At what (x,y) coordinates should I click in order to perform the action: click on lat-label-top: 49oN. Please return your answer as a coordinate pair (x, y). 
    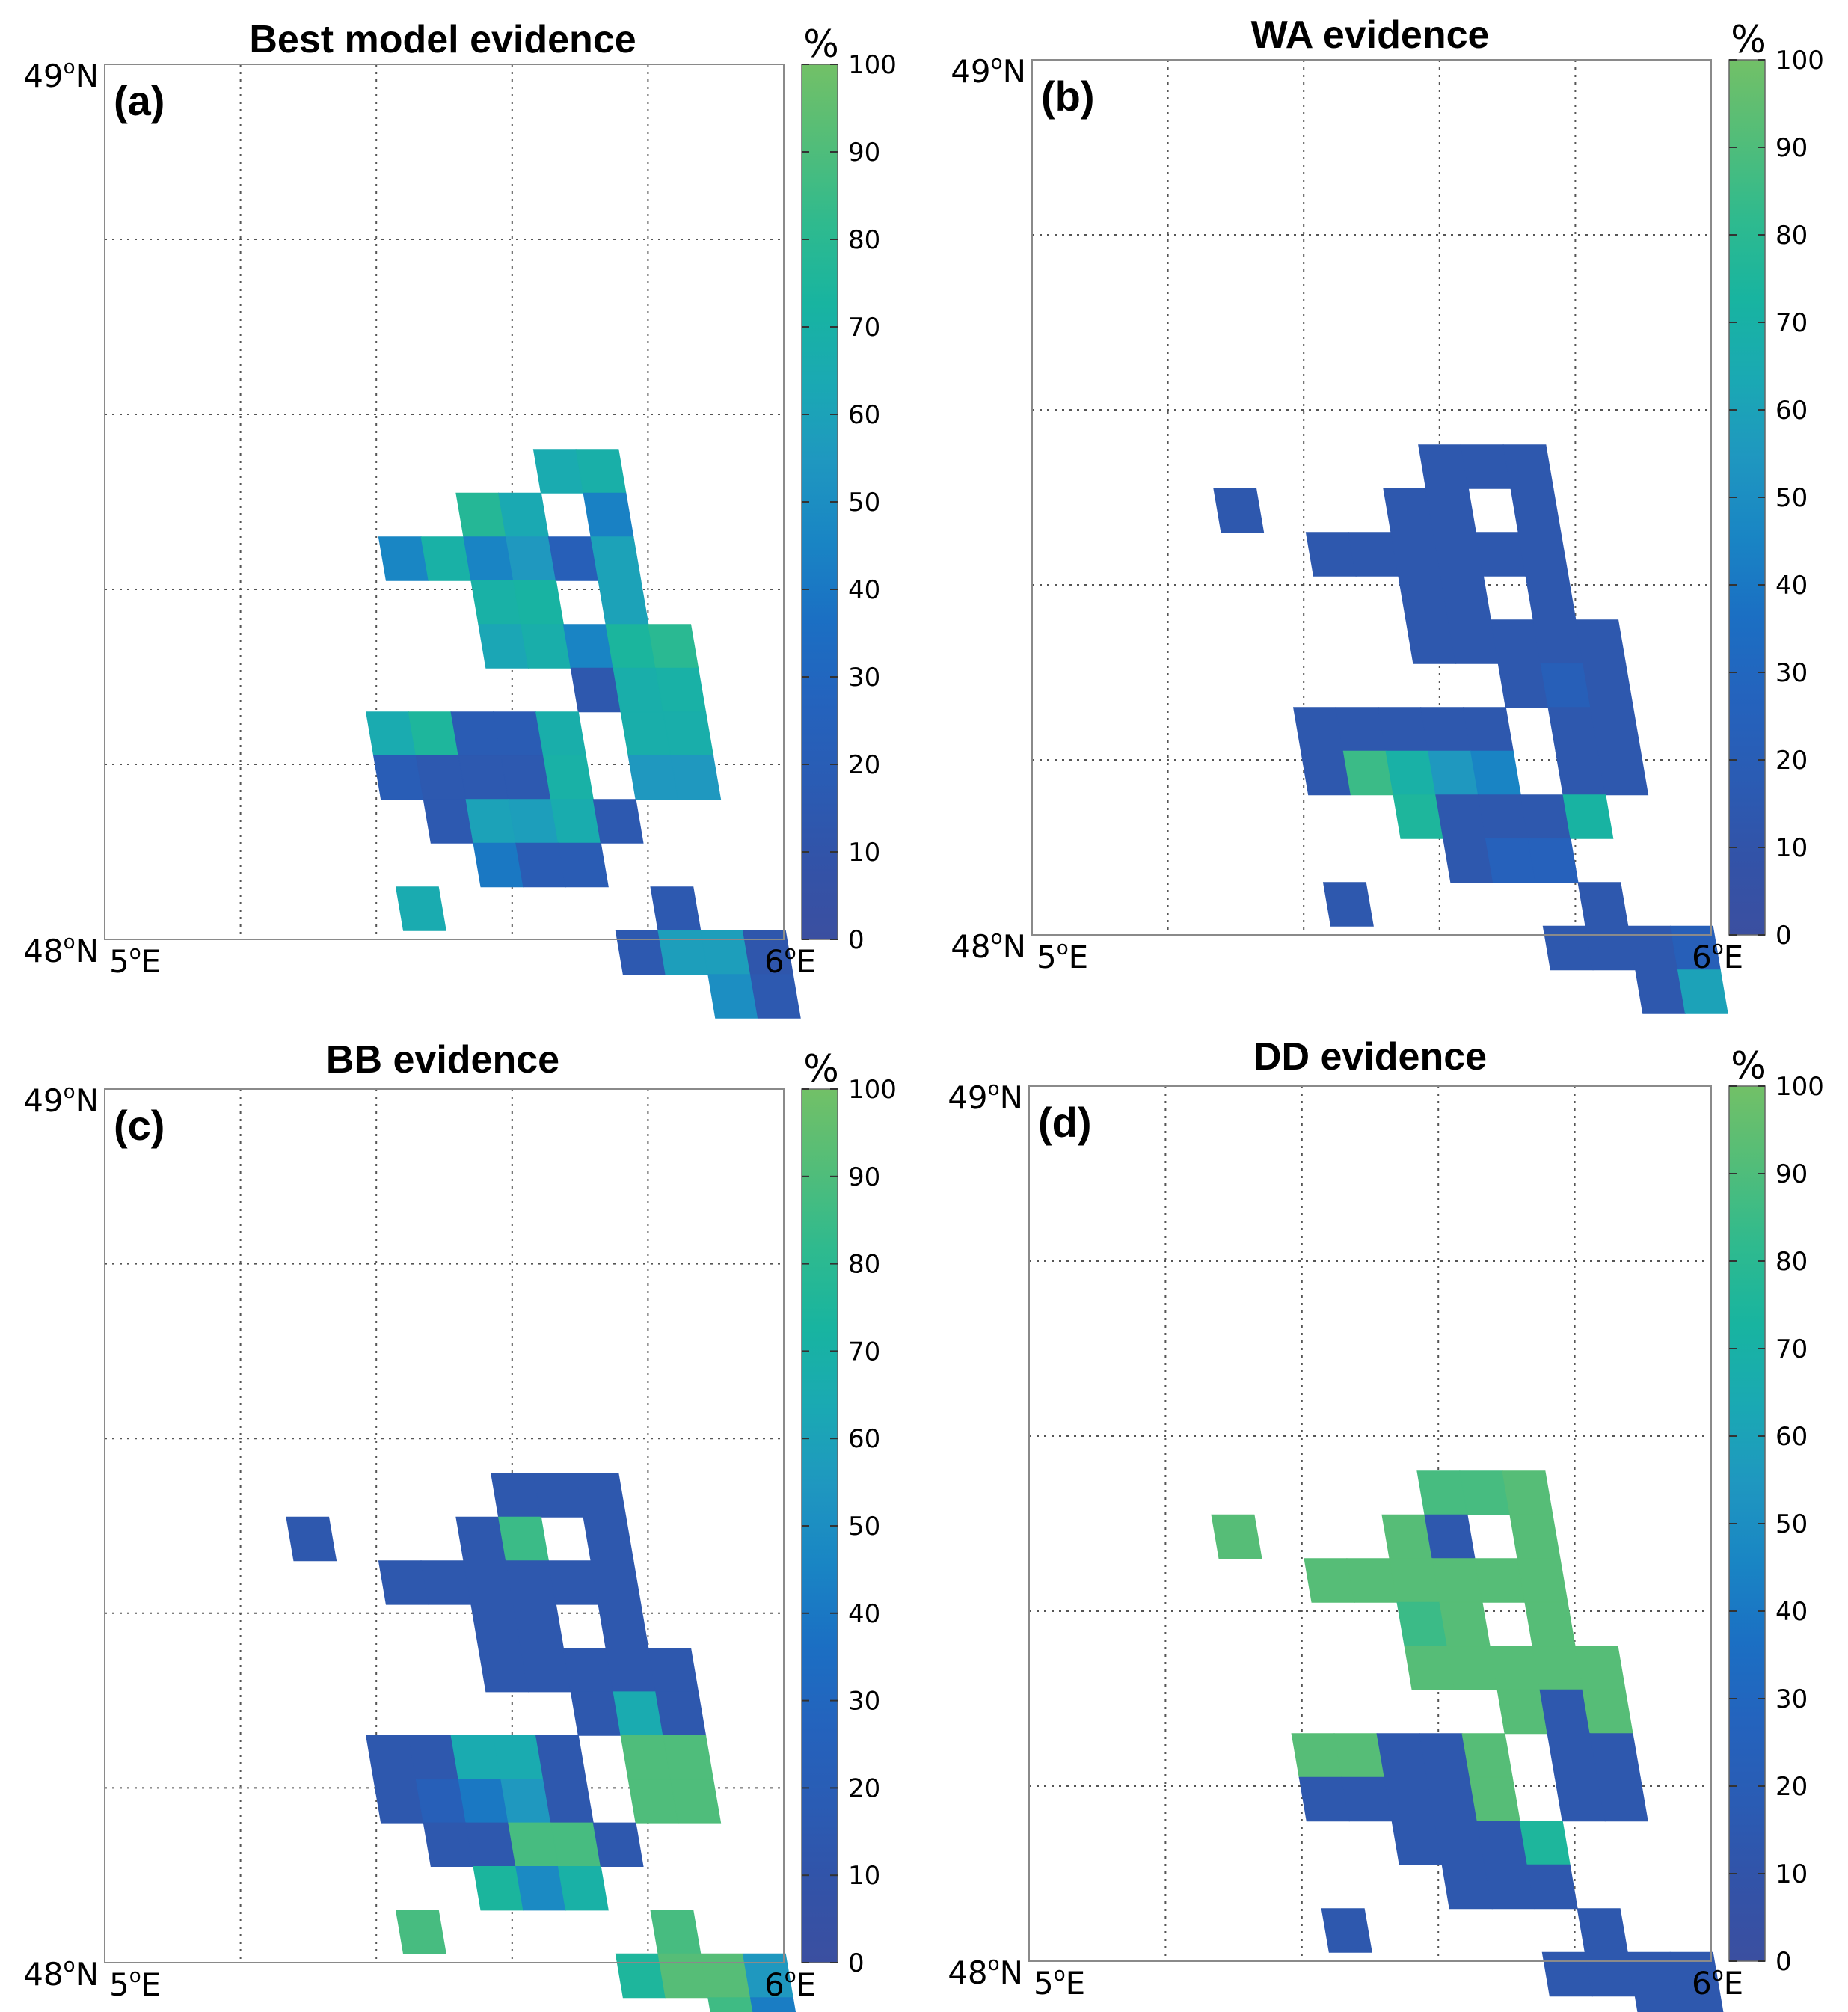
    Looking at the image, I should click on (988, 71).